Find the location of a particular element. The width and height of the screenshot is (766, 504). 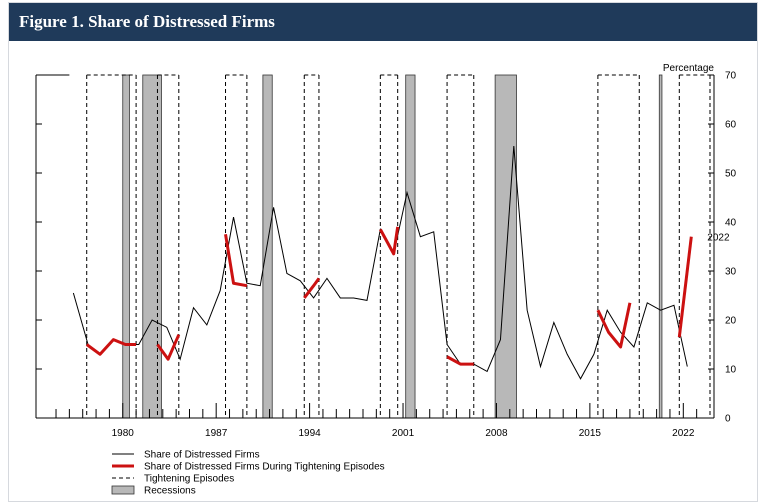

x-tick-label: 2022 is located at coordinates (683, 433).